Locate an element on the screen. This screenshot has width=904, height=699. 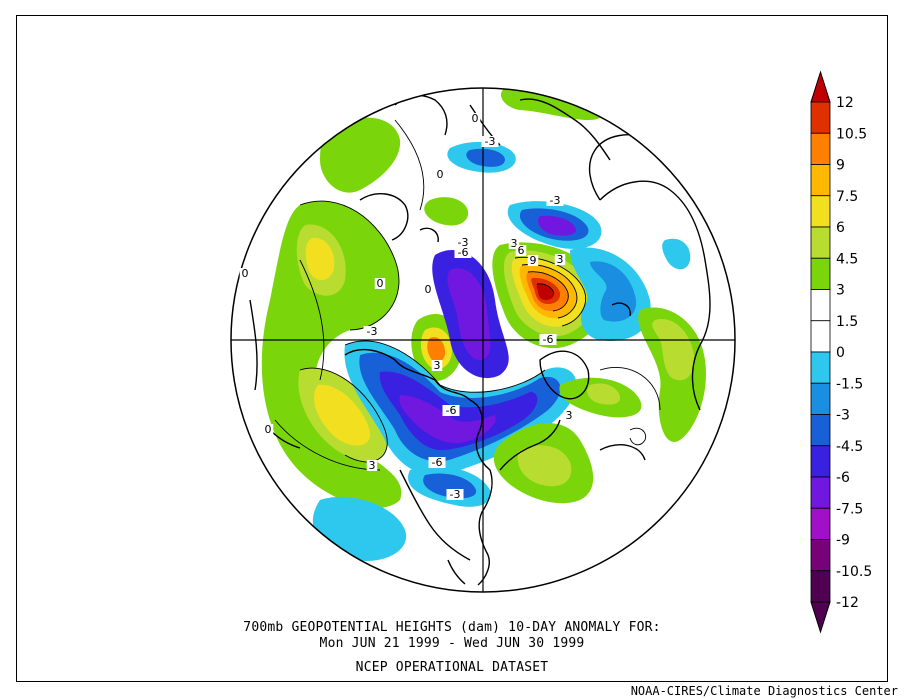
credit-text: NOAA-CIRES/Climate Diagnostics Center is located at coordinates (764, 691).